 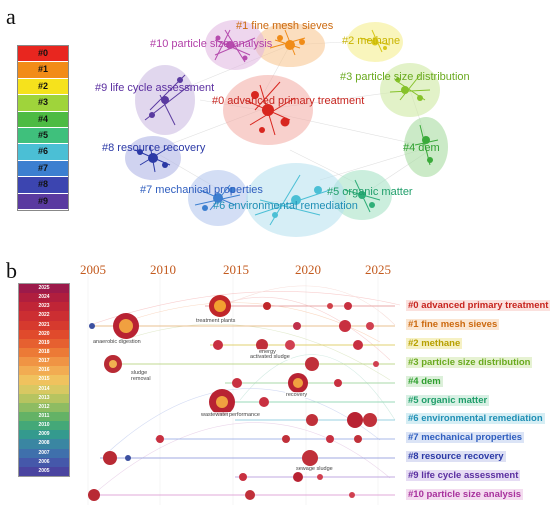 What do you see at coordinates (378, 269) in the screenshot?
I see `timeline-year-tick: 2025` at bounding box center [378, 269].